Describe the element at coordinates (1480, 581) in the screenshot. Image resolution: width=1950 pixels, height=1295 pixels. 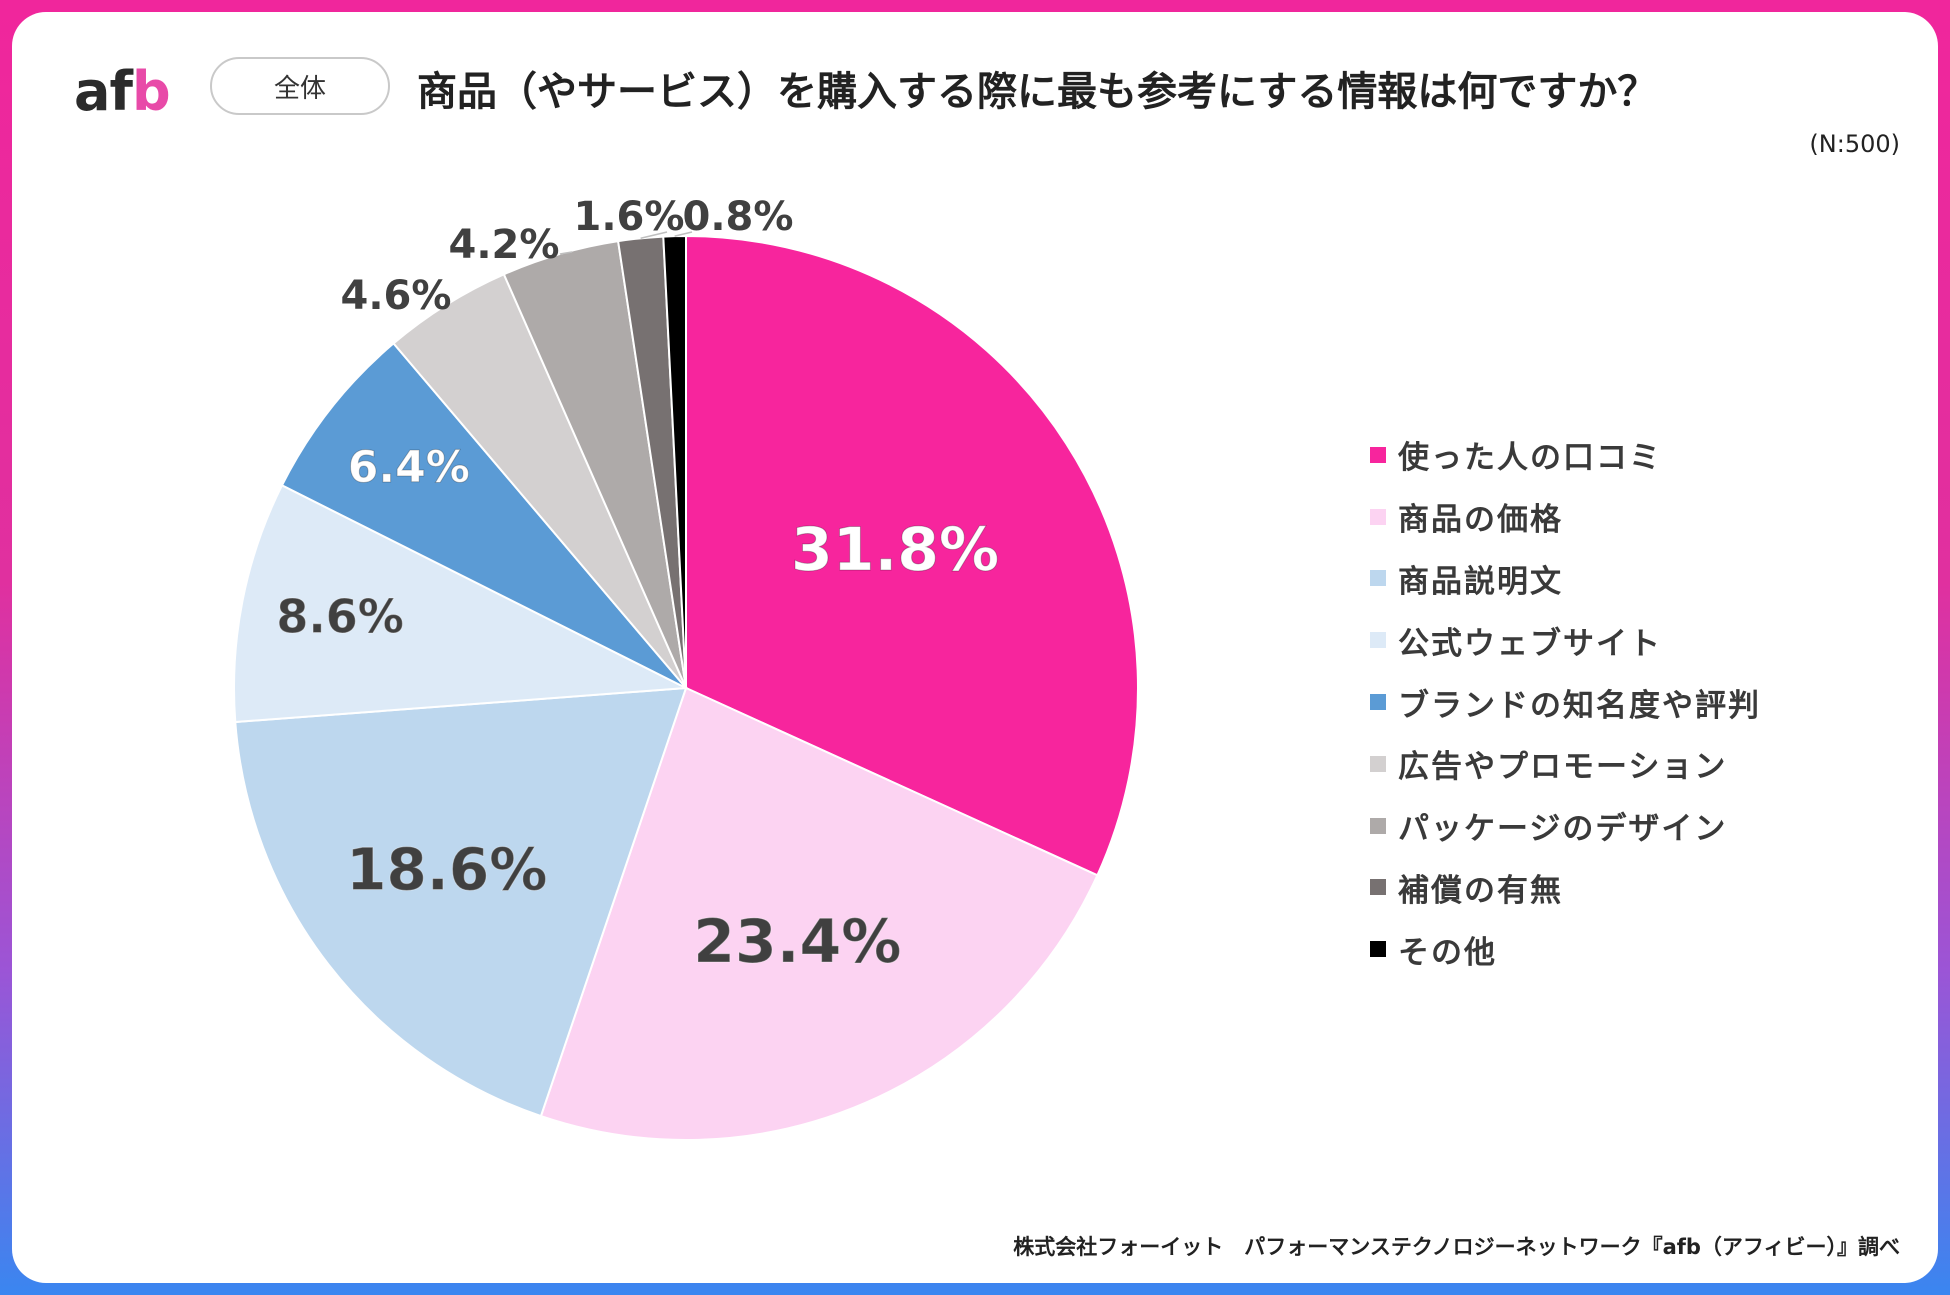
I see `legend-label: 商品説明文` at that location.